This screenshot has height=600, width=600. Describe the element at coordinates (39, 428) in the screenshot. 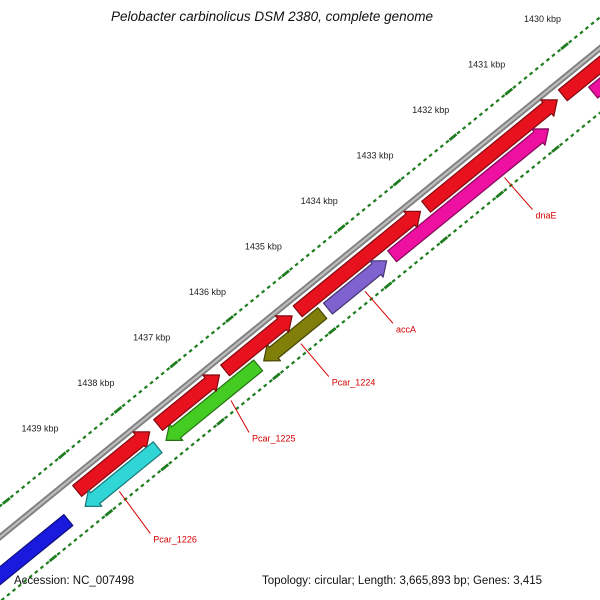

I see `scale-label: 1439 kbp` at that location.